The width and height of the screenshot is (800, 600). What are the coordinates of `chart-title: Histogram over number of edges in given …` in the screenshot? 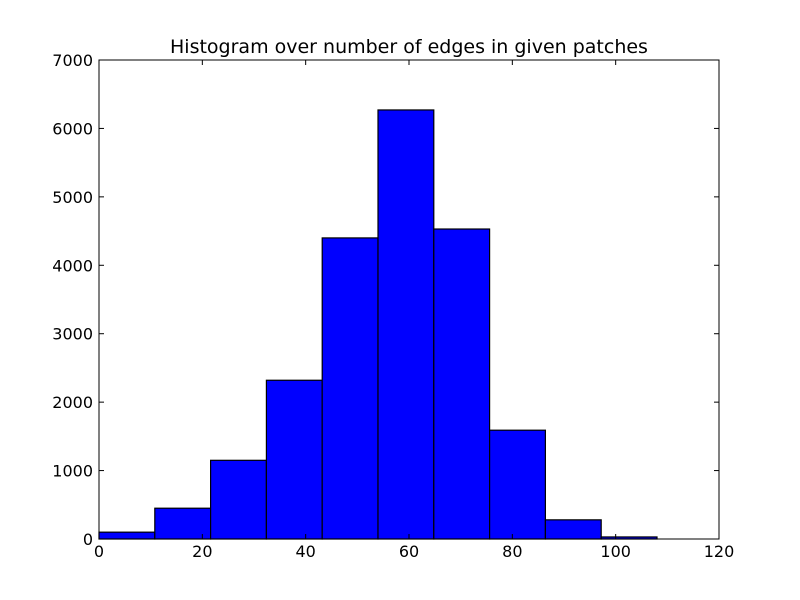 It's located at (409, 47).